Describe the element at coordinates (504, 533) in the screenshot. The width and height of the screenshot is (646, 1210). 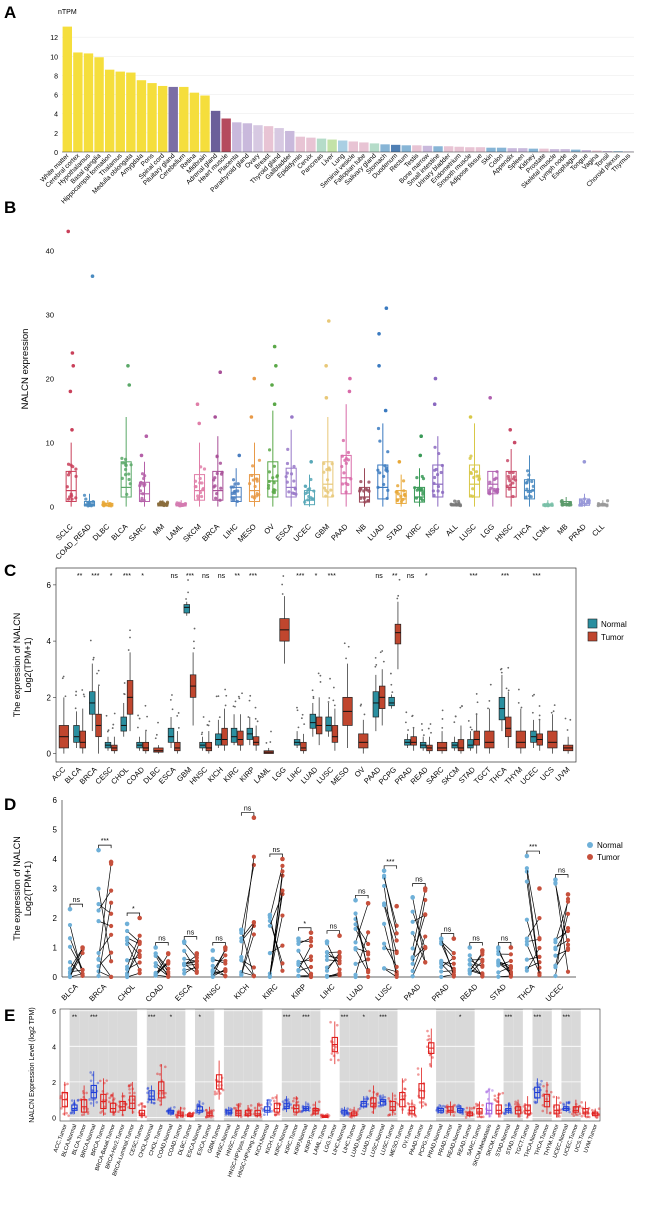
I see `x-tick-label: HNSC` at that location.